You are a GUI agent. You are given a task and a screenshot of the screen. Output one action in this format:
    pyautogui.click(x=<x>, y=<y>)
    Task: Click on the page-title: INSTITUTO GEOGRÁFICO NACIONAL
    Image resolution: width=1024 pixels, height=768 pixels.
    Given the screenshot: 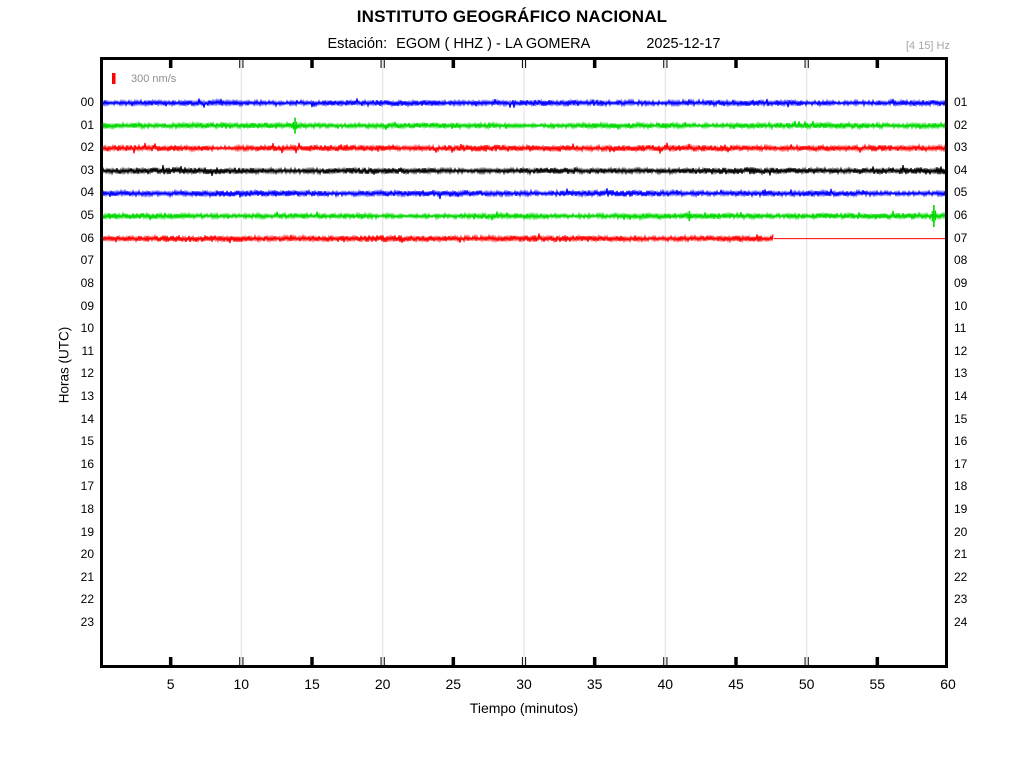 What is the action you would take?
    pyautogui.click(x=512, y=16)
    